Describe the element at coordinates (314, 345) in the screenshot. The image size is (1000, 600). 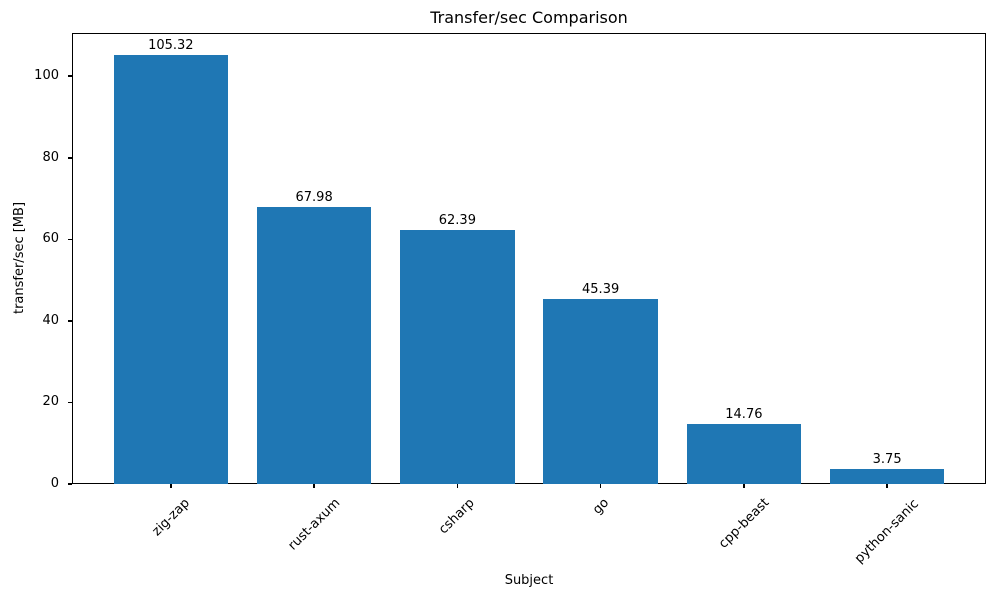
I see `bar-rust-axum` at that location.